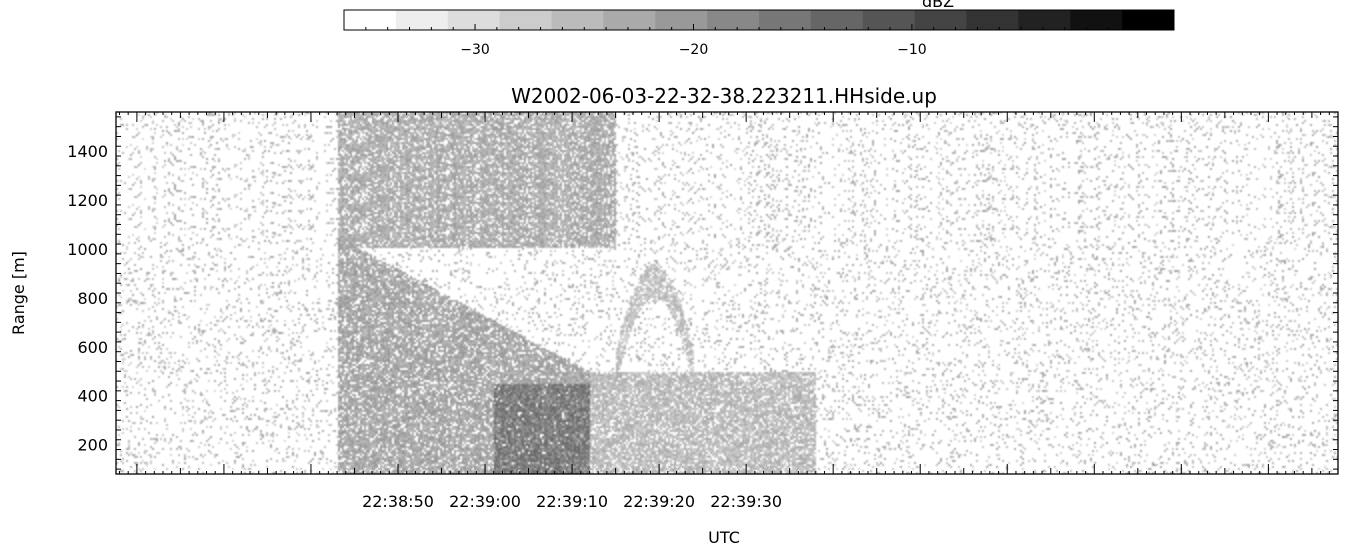  Describe the element at coordinates (724, 537) in the screenshot. I see `x-axis-label: UTC` at that location.